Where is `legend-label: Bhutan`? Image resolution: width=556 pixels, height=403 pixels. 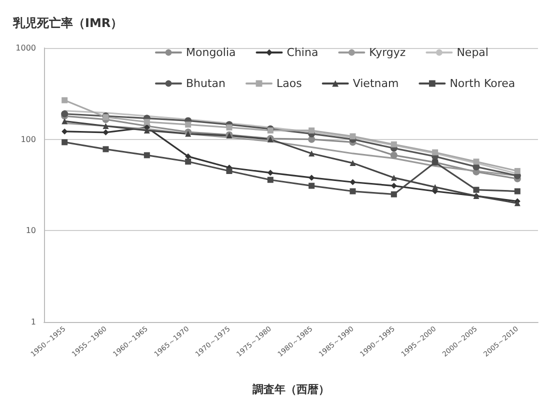 legend-label: Bhutan is located at coordinates (206, 83).